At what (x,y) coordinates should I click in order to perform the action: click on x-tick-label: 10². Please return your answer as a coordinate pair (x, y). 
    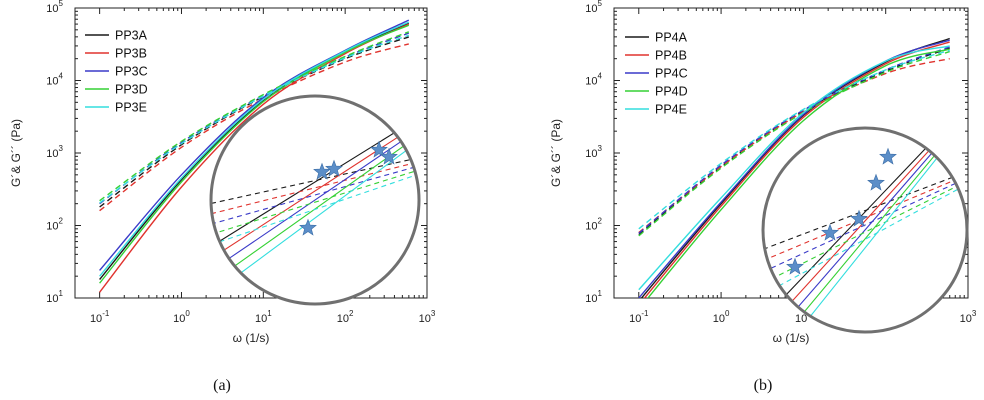
    Looking at the image, I should click on (345, 317).